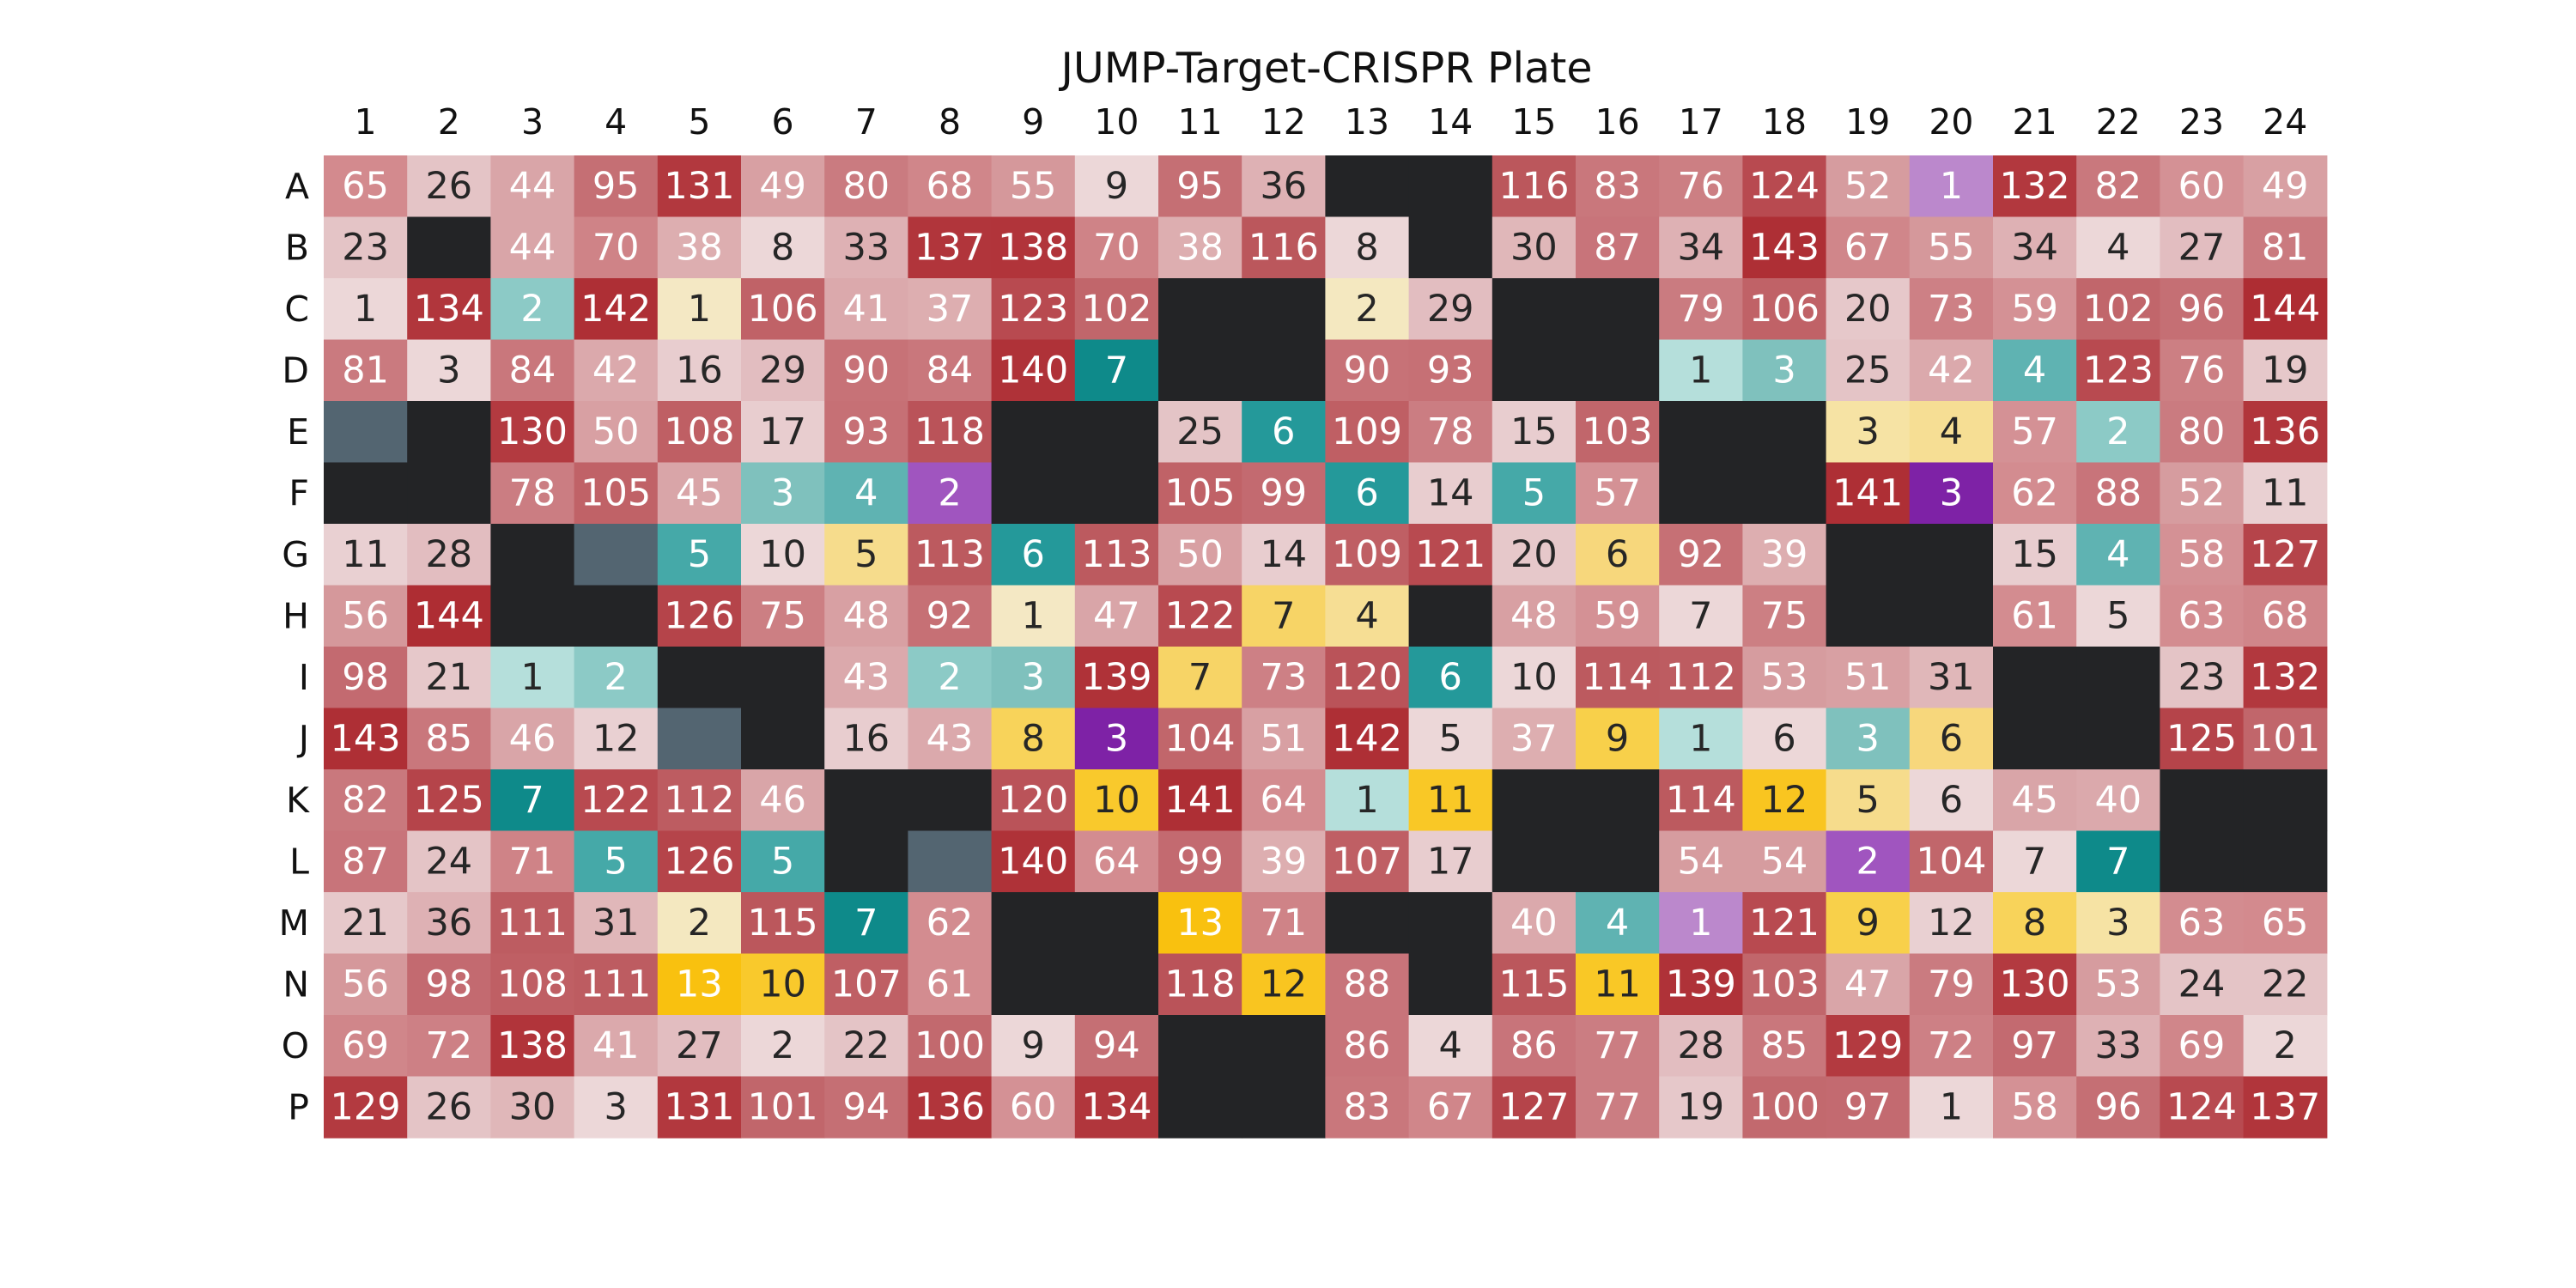  I want to click on well-value-label: 143, so click(366, 738).